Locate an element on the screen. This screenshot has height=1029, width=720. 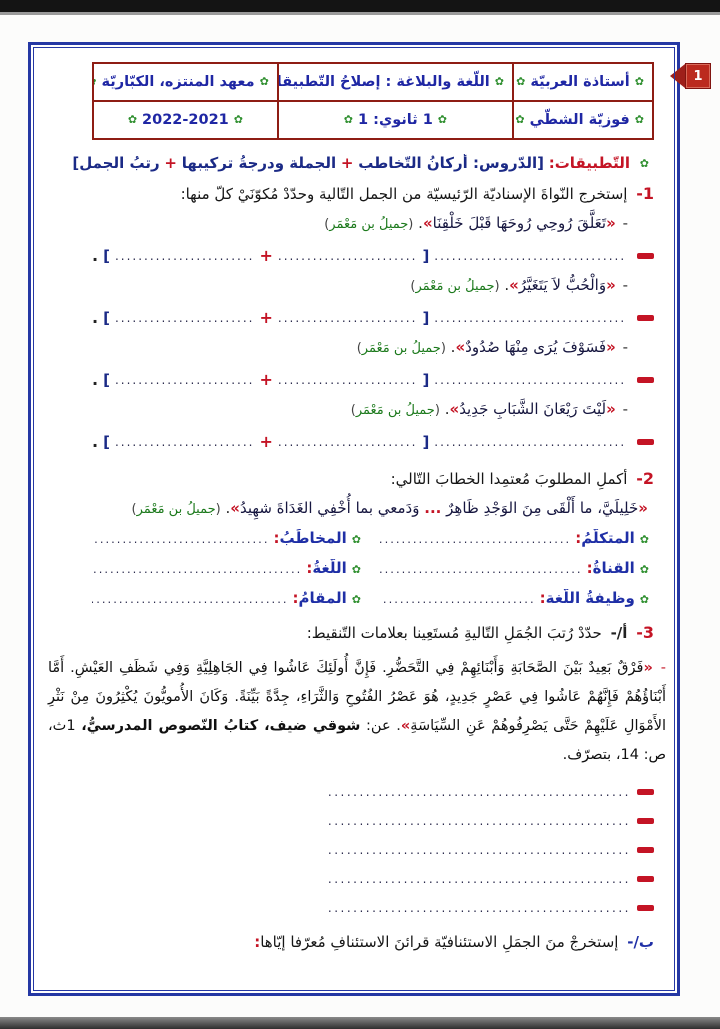
screen-bottom-bar is located at coordinates (360, 1023).